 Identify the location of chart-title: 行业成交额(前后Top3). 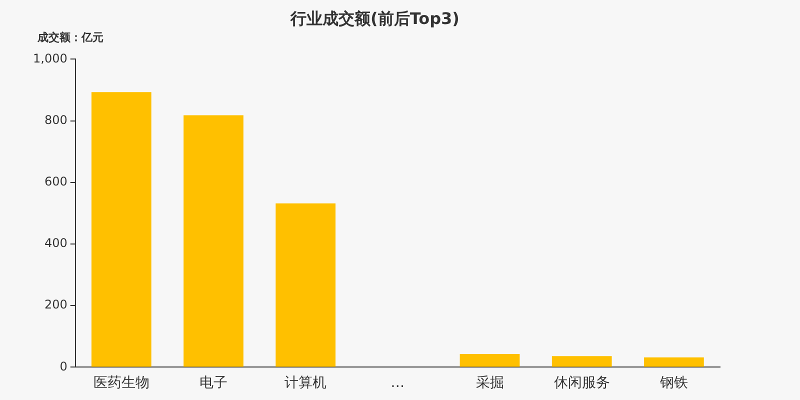
(375, 18).